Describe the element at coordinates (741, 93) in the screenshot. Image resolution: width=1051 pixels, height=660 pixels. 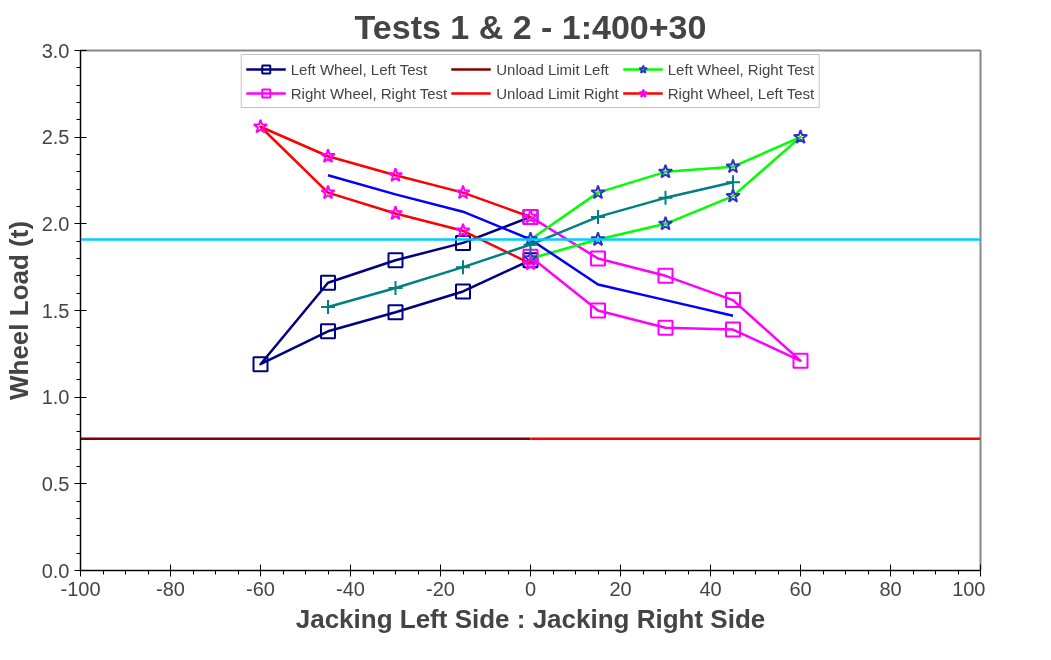
I see `legend-label: Right Wheel, Left Test` at that location.